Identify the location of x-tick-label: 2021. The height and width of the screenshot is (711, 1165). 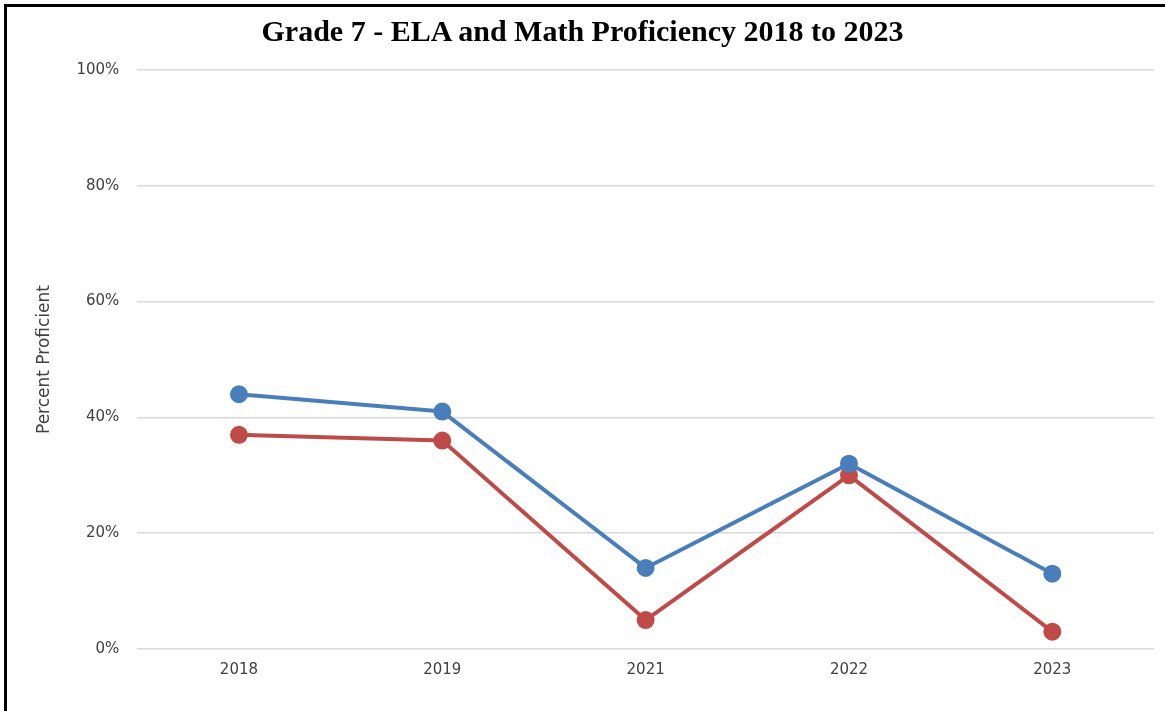
(645, 668).